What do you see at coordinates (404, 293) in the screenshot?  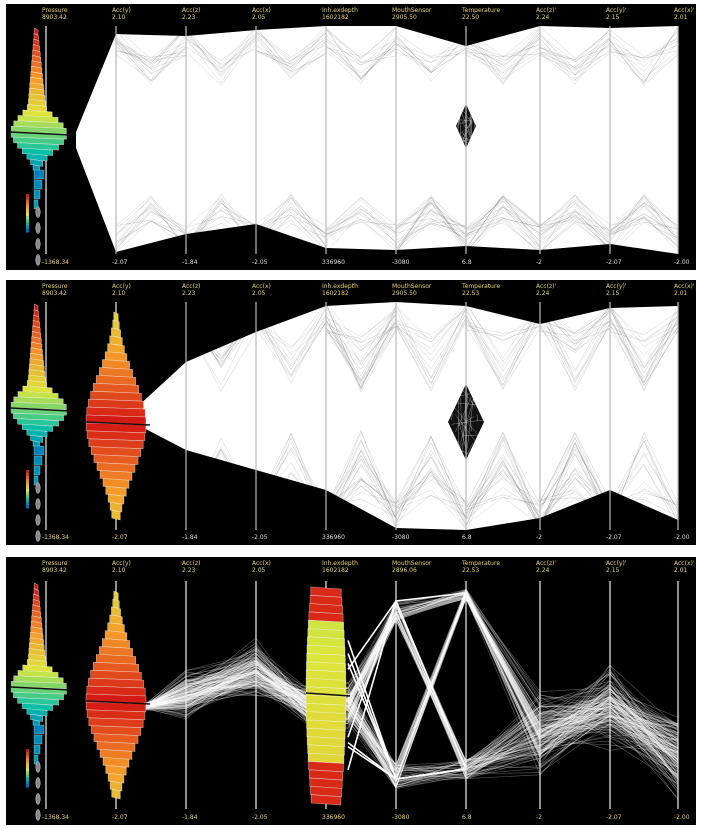 I see `axis-max-label: 2905.50` at bounding box center [404, 293].